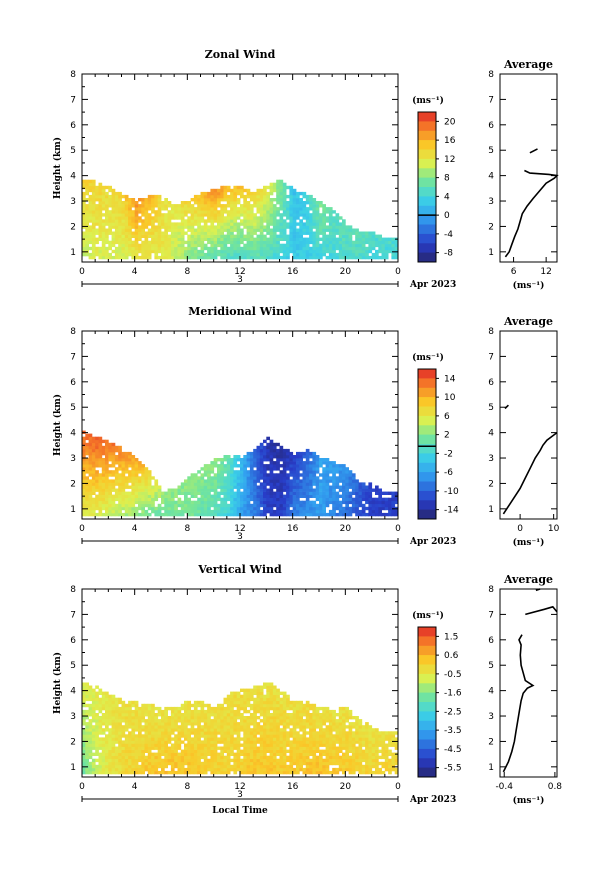  Describe the element at coordinates (135, 529) in the screenshot. I see `x-tick-label: 4` at that location.